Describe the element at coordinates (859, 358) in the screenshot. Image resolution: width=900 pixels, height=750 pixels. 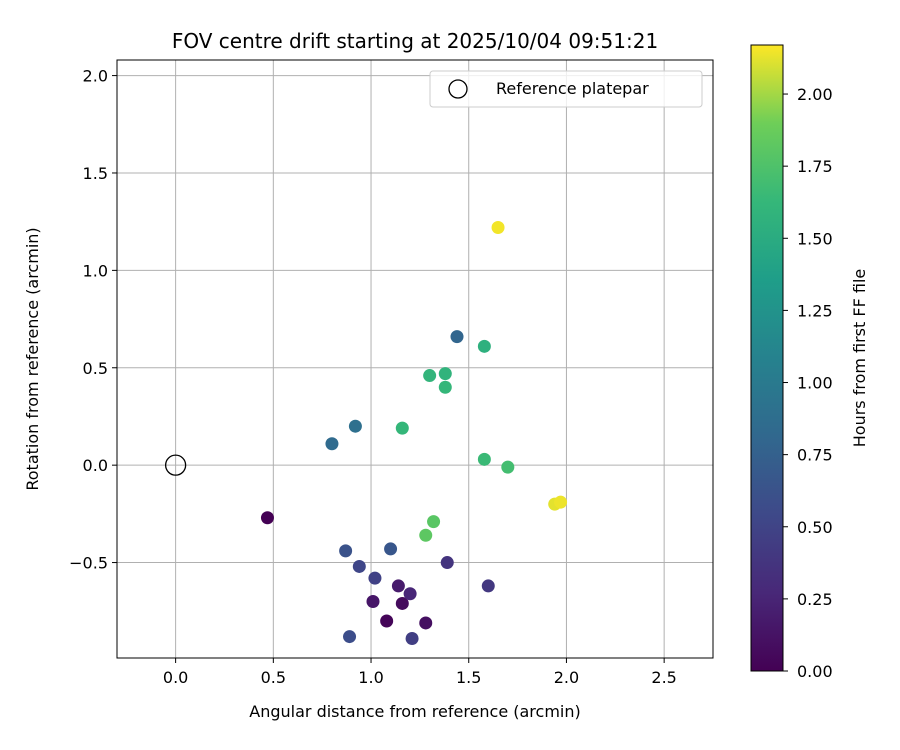
I see `colorbar-label: Hours from first FF file` at that location.